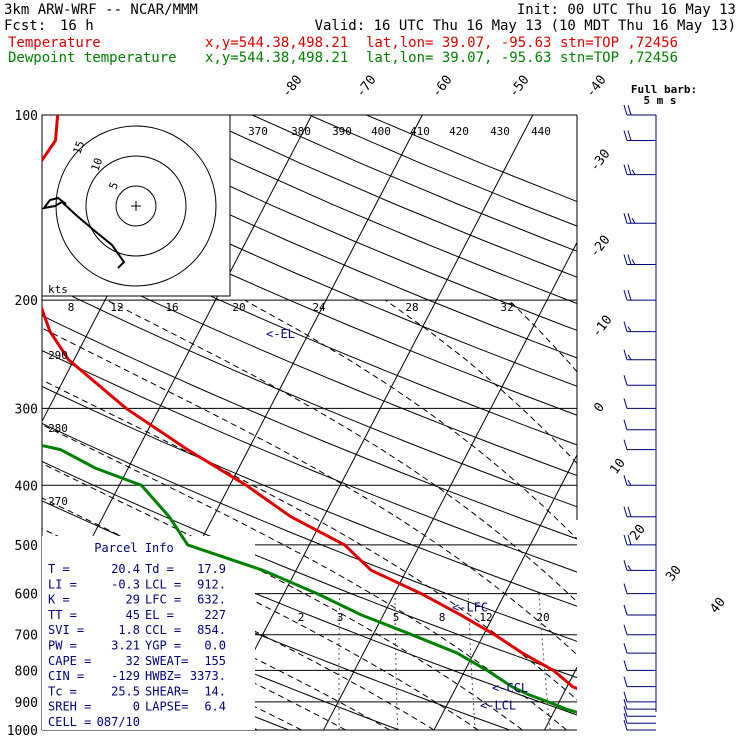 The width and height of the screenshot is (740, 740). Describe the element at coordinates (25, 26) in the screenshot. I see `forecast-label: Fcst:` at that location.